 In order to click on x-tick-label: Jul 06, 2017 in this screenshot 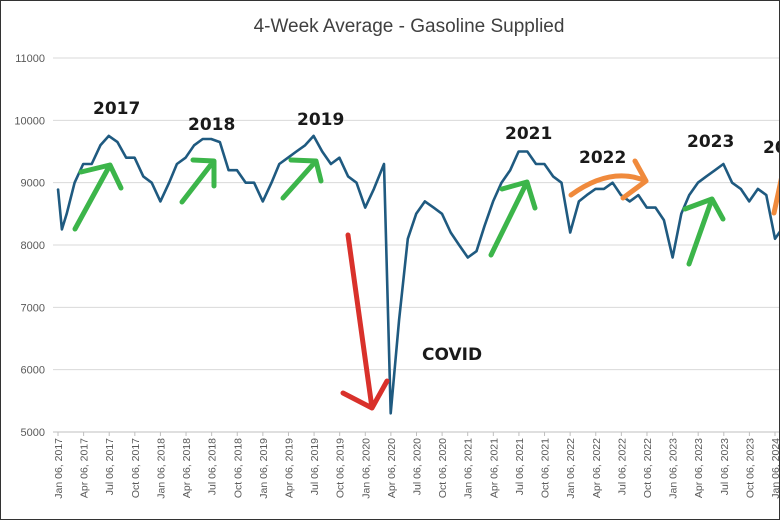, I will do `click(110, 466)`.